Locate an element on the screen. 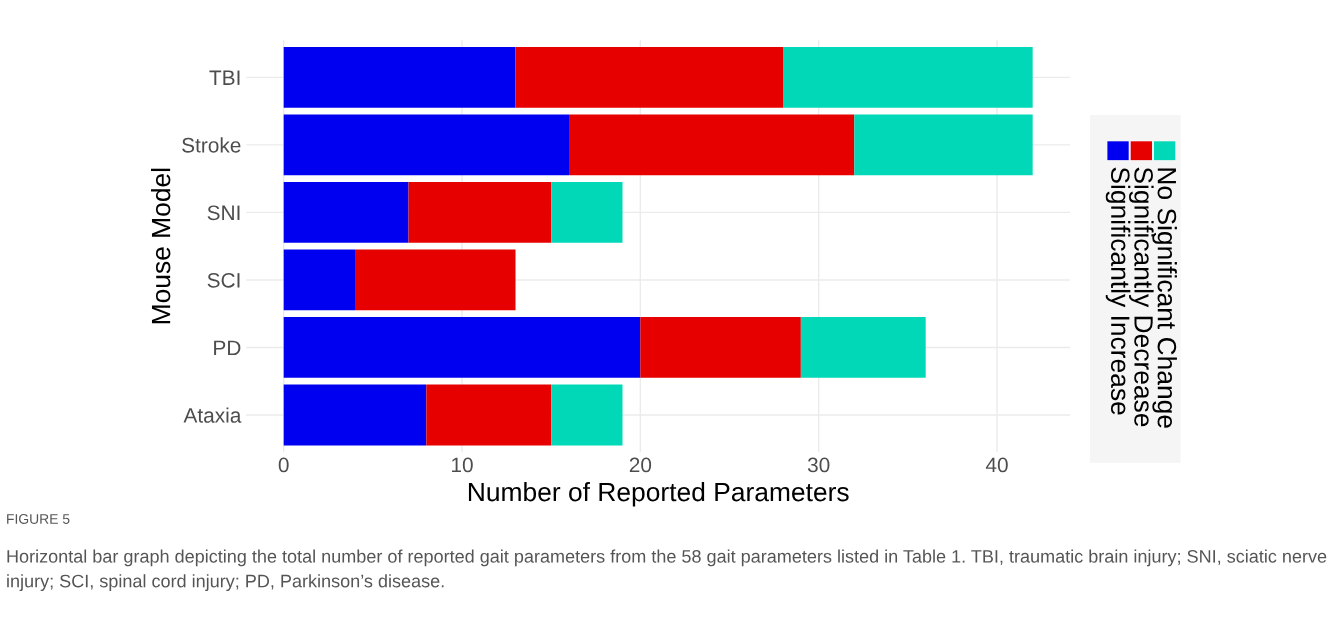 This screenshot has height=628, width=1331. y-tick-label: SNI is located at coordinates (223, 213).